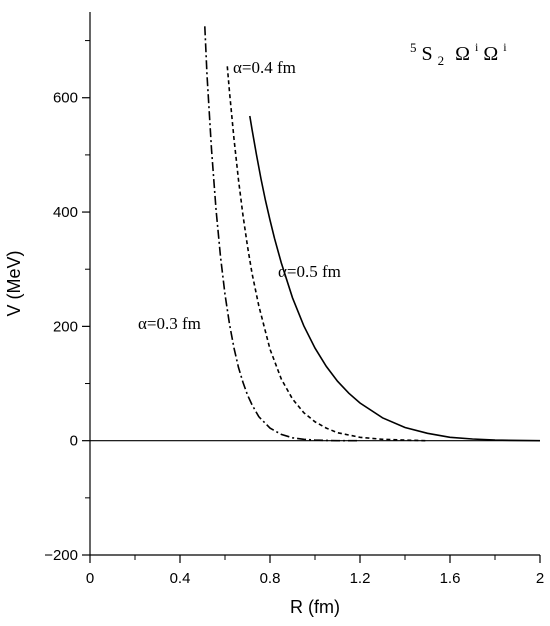 The height and width of the screenshot is (626, 550). What do you see at coordinates (427, 54) in the screenshot?
I see `state-label-main: S` at bounding box center [427, 54].